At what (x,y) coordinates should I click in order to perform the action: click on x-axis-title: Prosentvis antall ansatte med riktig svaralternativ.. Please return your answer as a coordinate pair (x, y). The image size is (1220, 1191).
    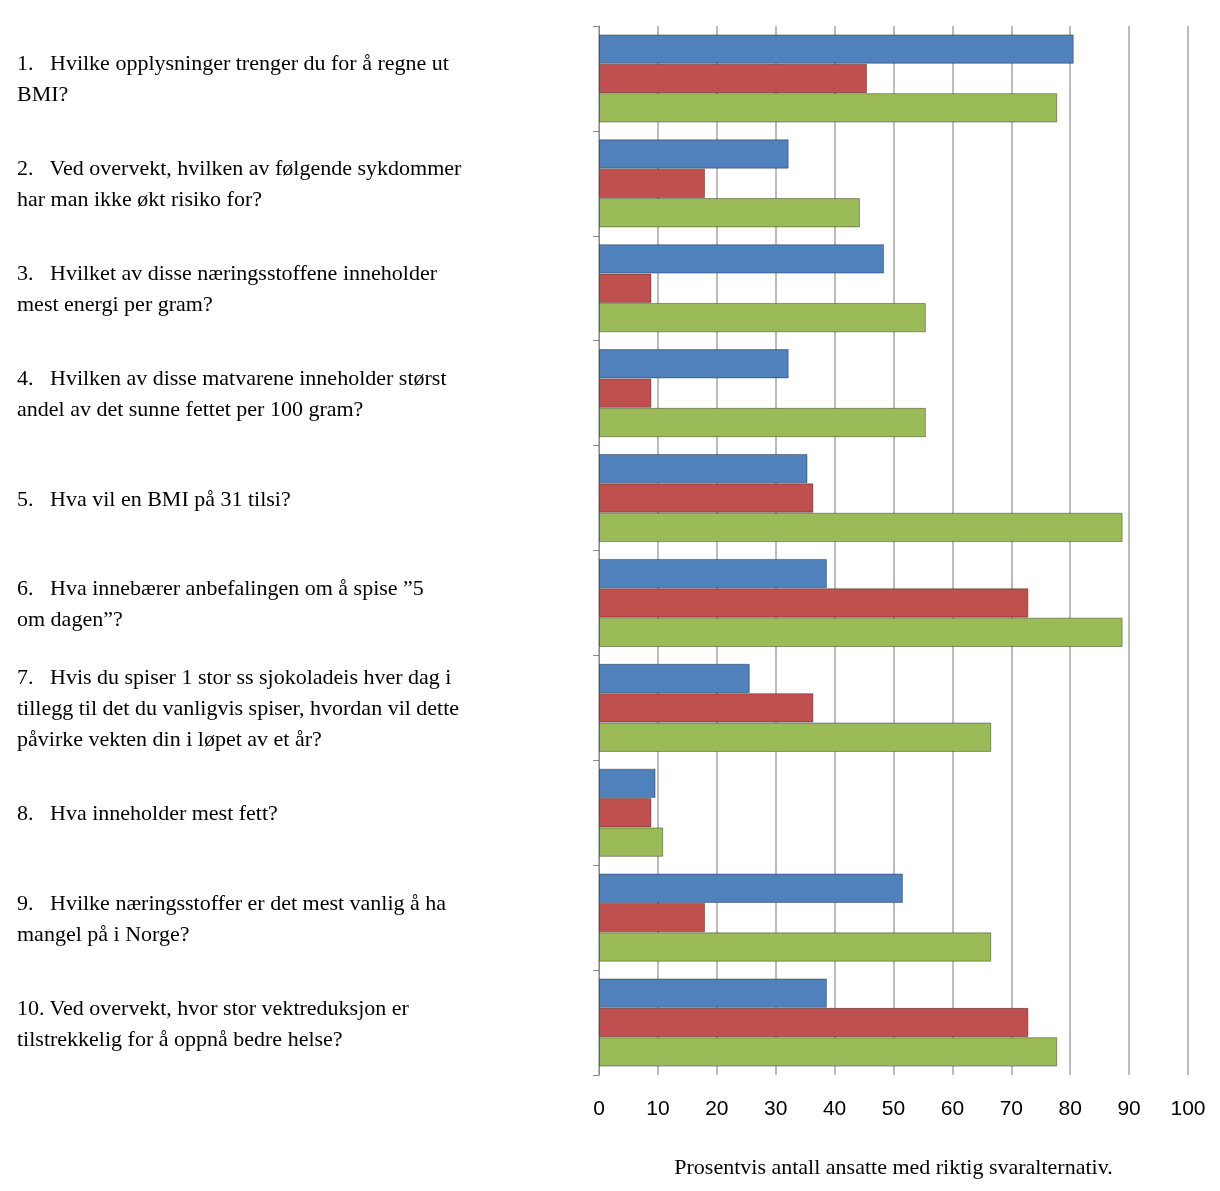
    Looking at the image, I should click on (893, 1166).